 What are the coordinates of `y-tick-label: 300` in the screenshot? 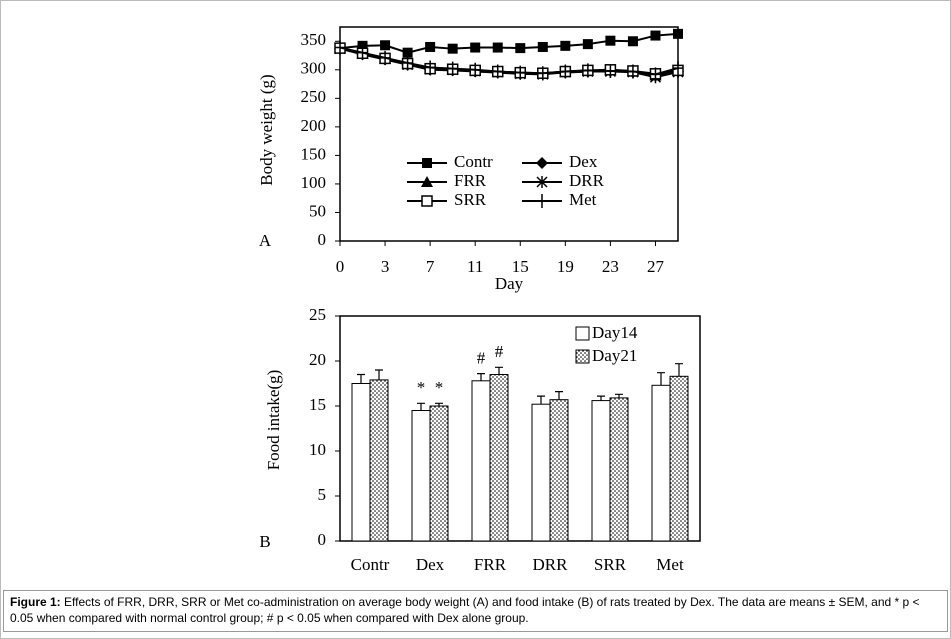 It's located at (314, 68).